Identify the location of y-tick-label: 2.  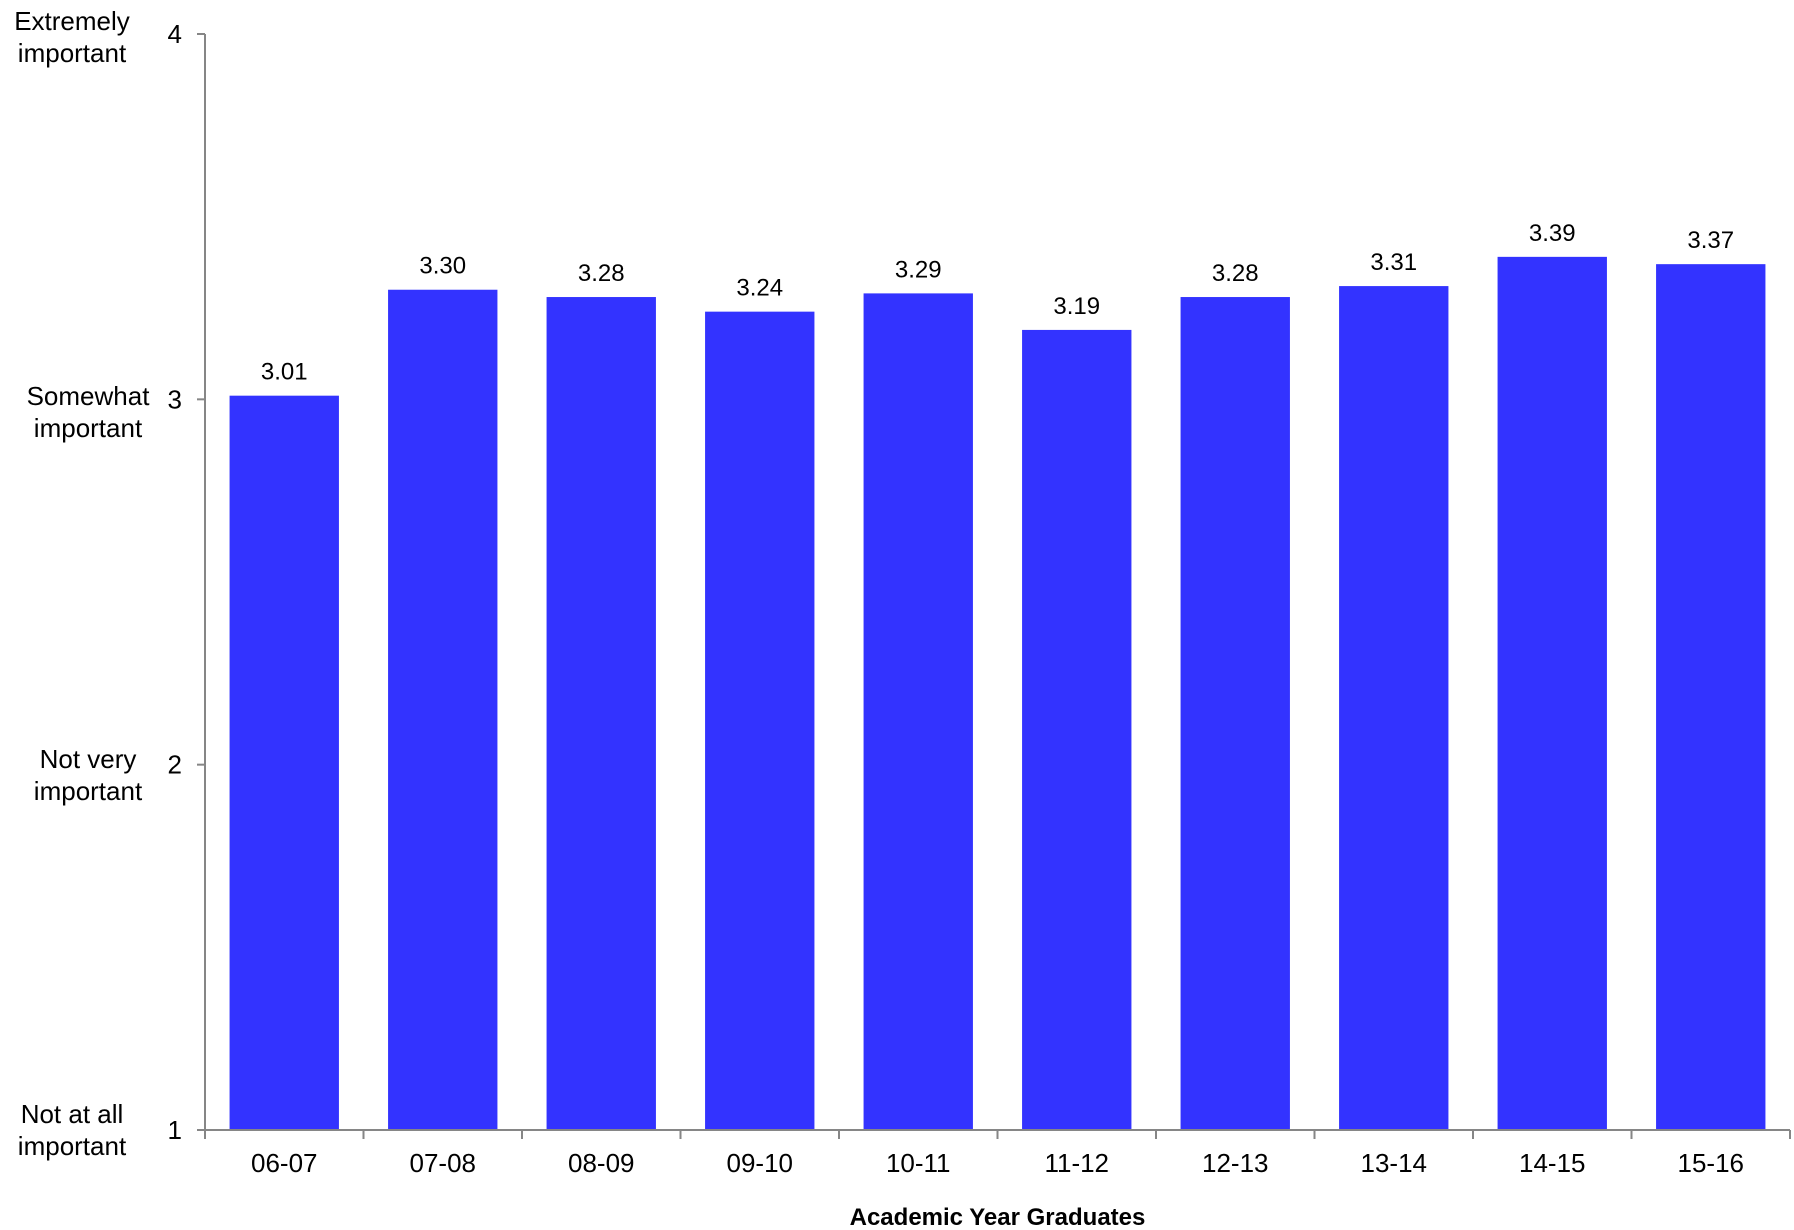
(175, 765).